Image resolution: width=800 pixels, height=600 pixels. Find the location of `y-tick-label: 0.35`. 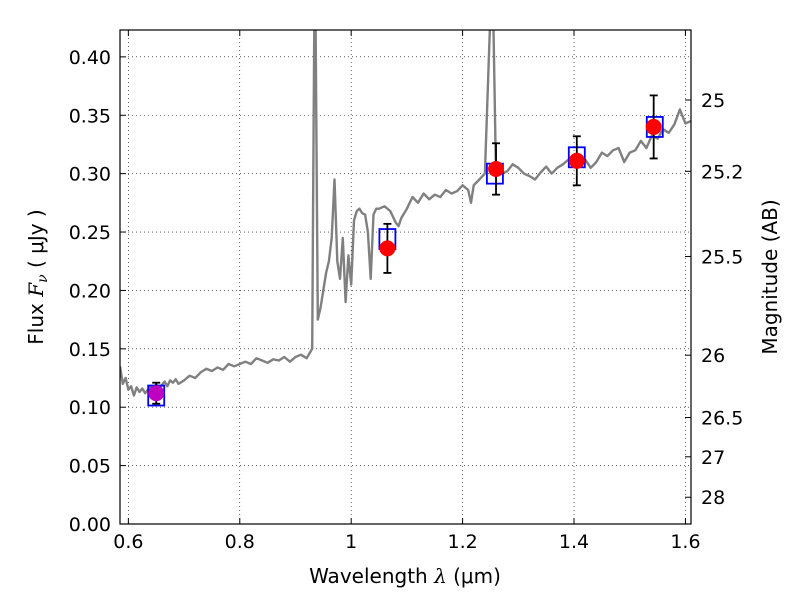

y-tick-label: 0.35 is located at coordinates (90, 116).